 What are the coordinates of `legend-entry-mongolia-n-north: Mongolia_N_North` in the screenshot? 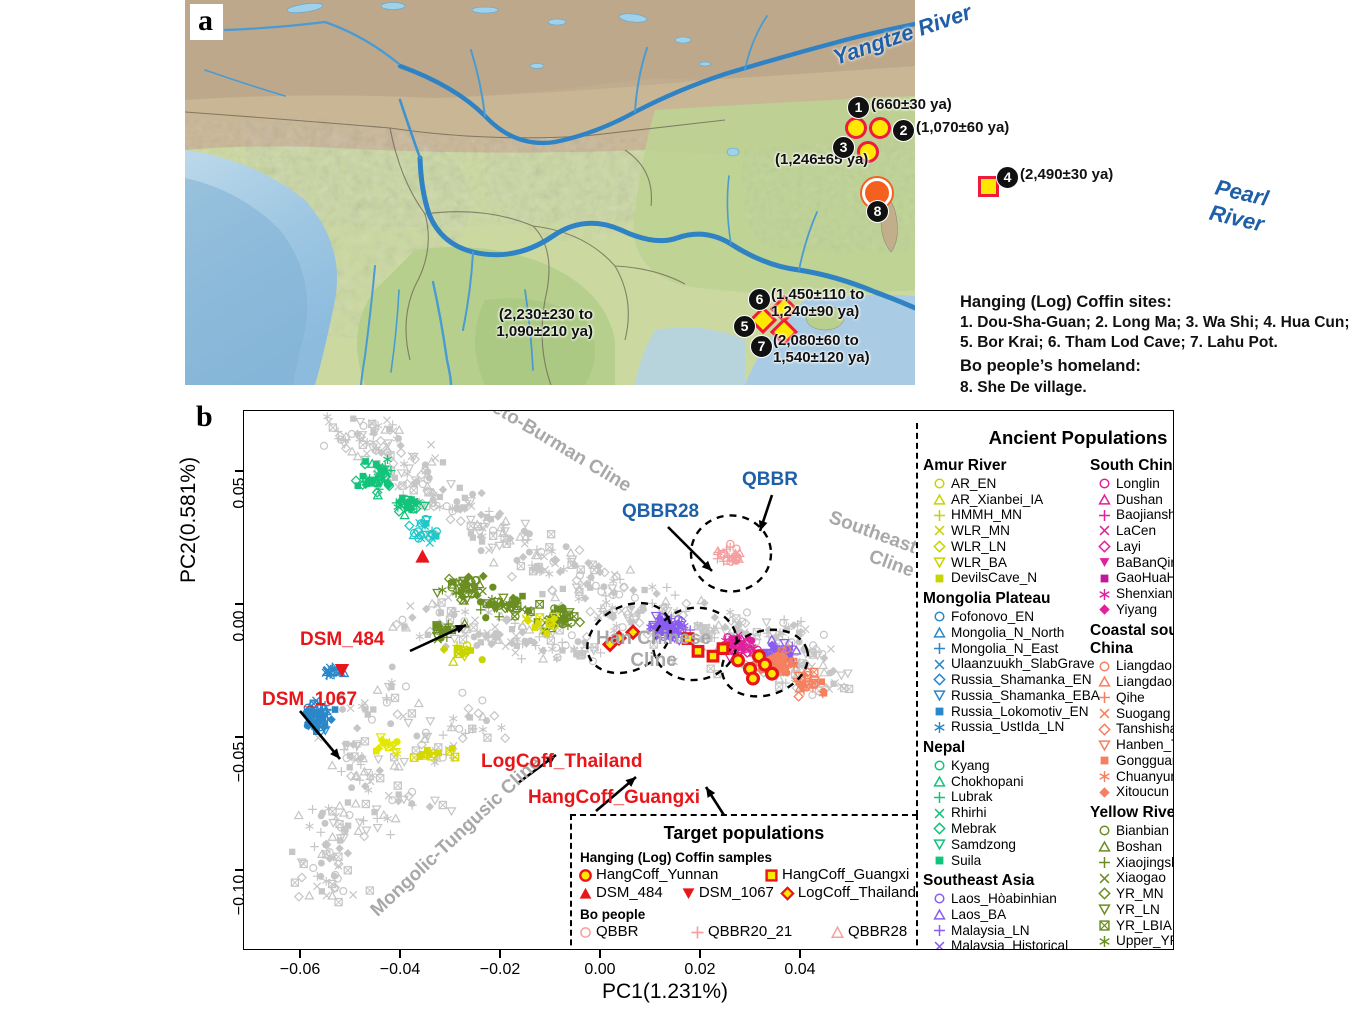 It's located at (1005, 633).